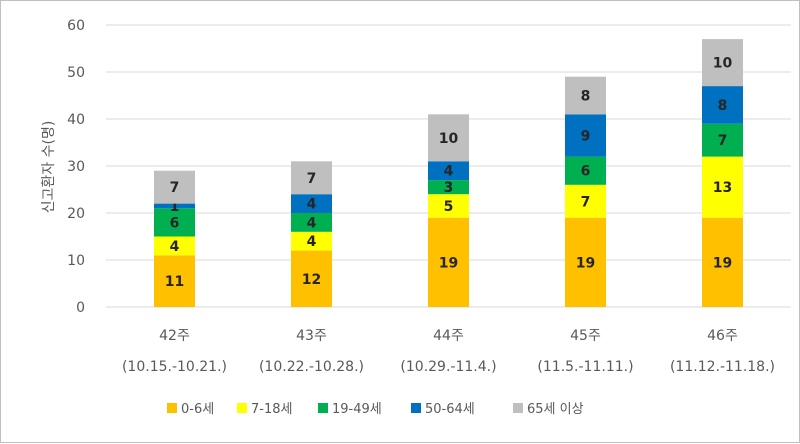 This screenshot has height=444, width=800. I want to click on x-tick-sublabel: (11.12.-11.18.), so click(722, 367).